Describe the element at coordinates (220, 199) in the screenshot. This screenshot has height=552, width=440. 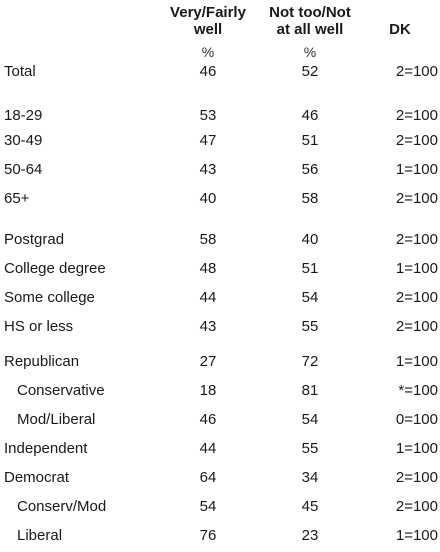
I see `table-row: 65+ 40 58 2=100` at that location.